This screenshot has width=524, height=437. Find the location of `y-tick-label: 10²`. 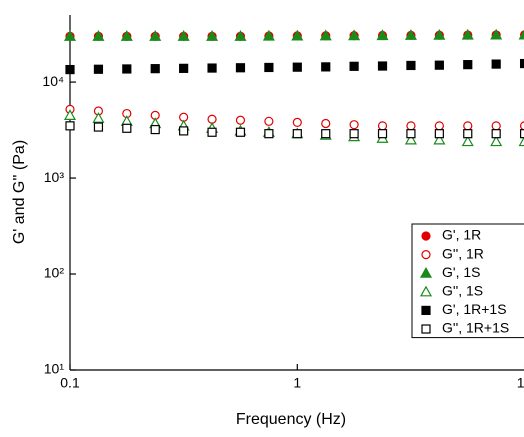

y-tick-label: 10² is located at coordinates (54, 273).